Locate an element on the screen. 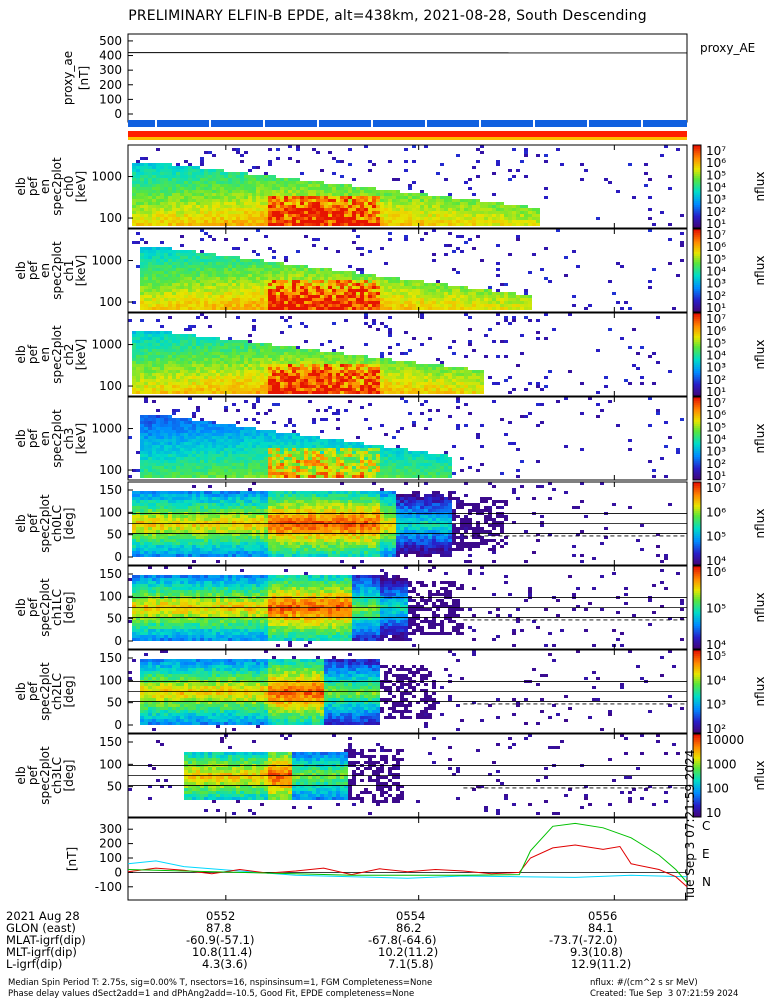  colorbar-tick-label: 10¹ is located at coordinates (716, 224).